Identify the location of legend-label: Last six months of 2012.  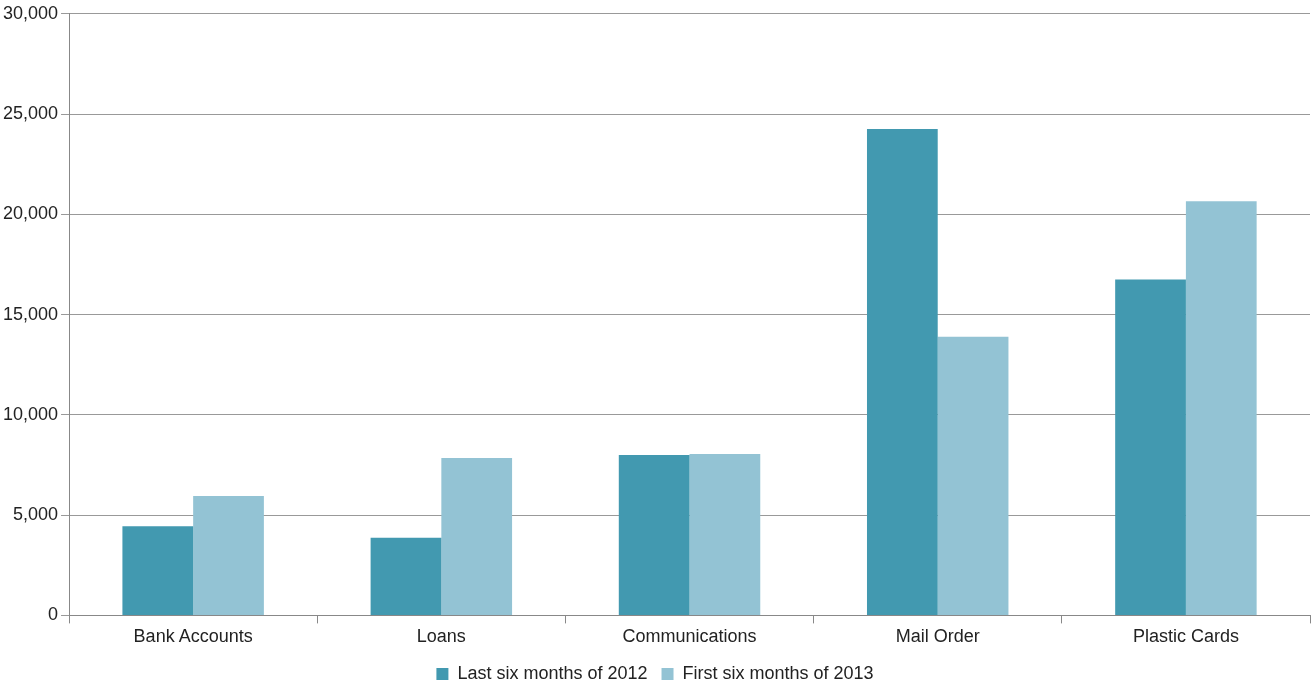
(552, 672).